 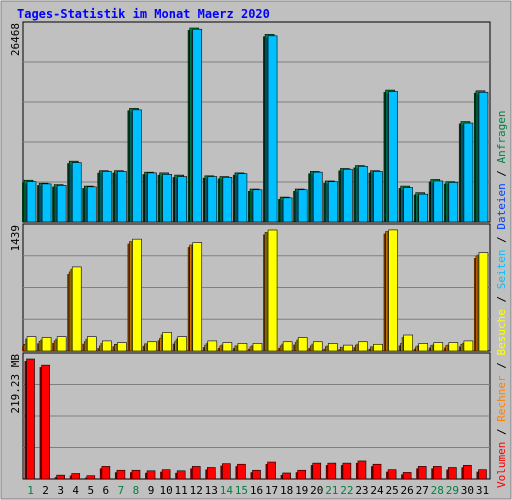 I want to click on day-label: 27, so click(x=422, y=490).